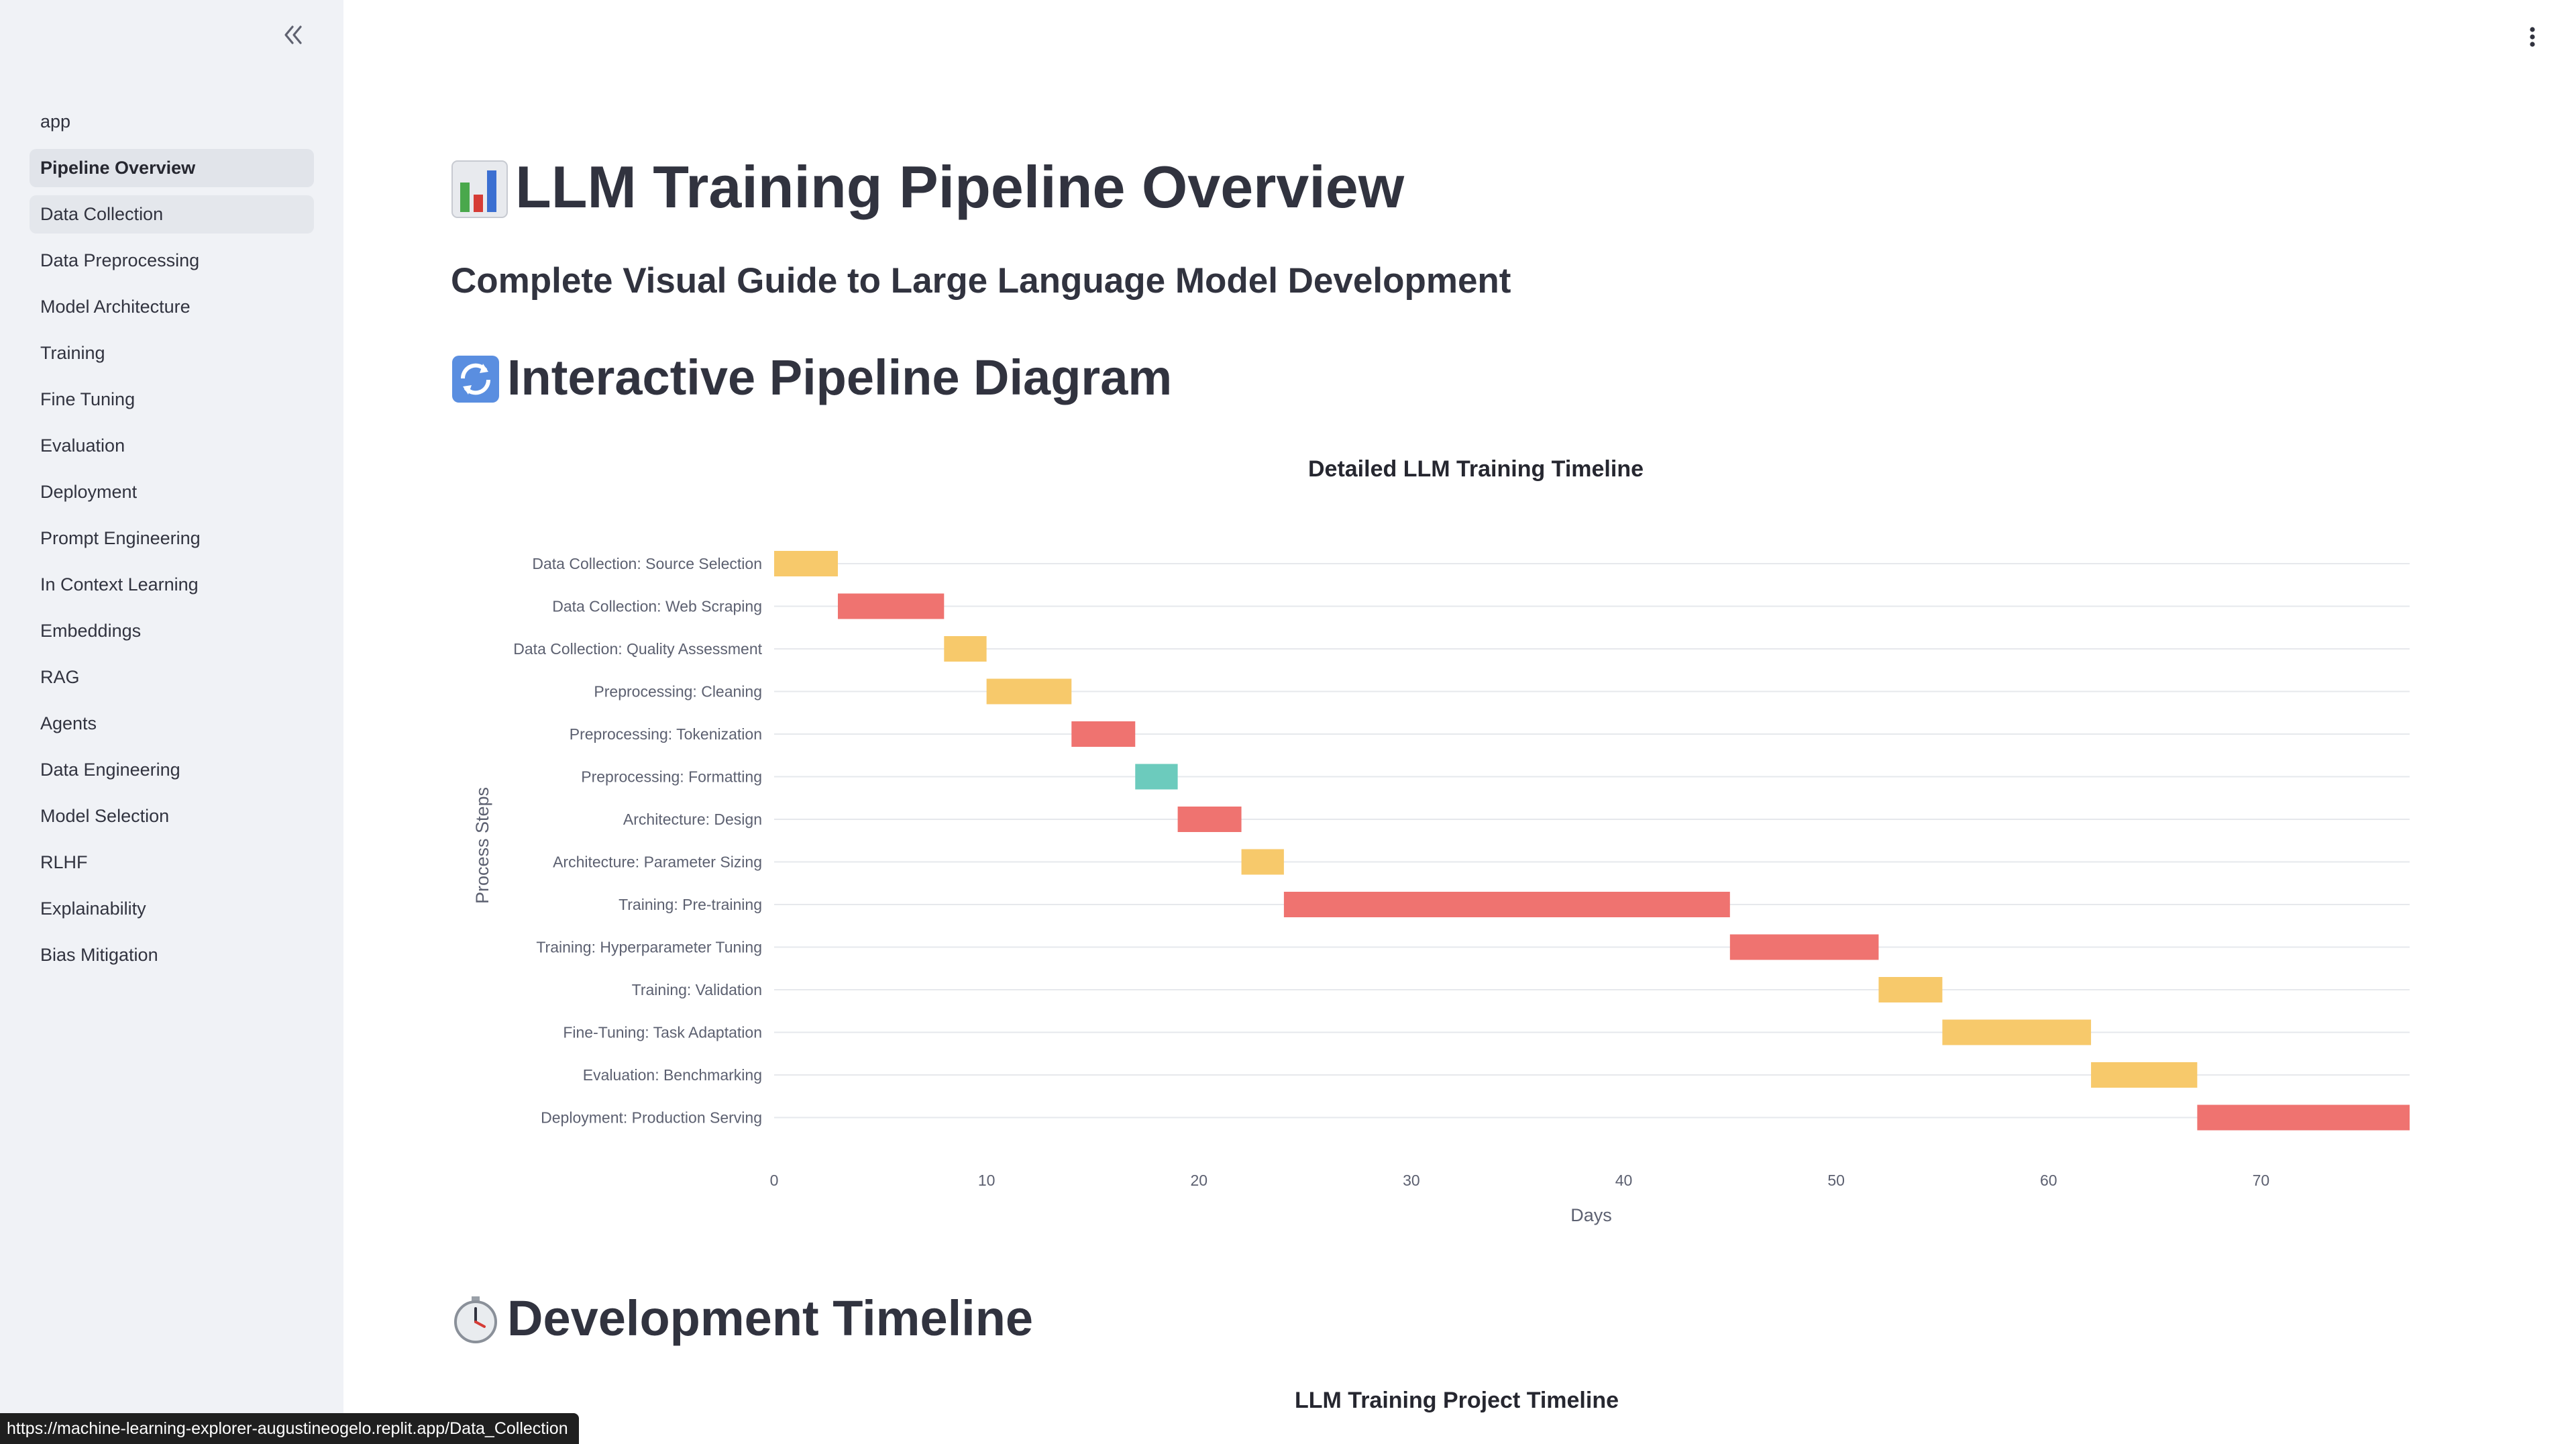 The width and height of the screenshot is (2576, 1444). What do you see at coordinates (651, 1118) in the screenshot?
I see `y-tick-label: Deployment: Production Serving` at bounding box center [651, 1118].